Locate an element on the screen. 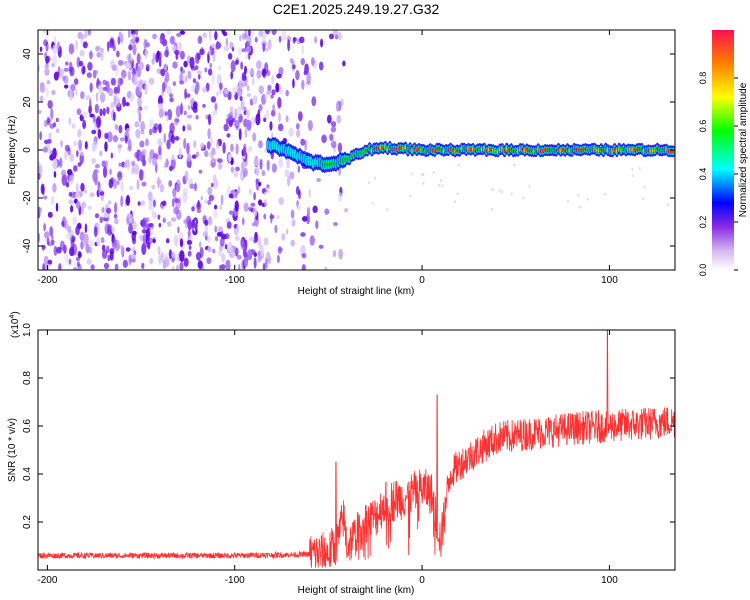 The image size is (750, 600). colorbar-gradient is located at coordinates (723, 150).